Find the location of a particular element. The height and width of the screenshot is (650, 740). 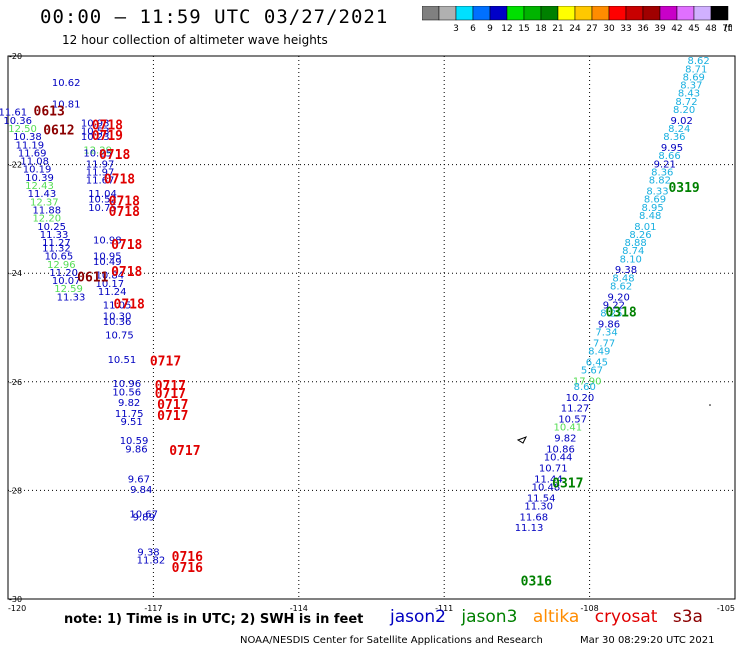

lat-tick-label: -20 is located at coordinates (15, 56).